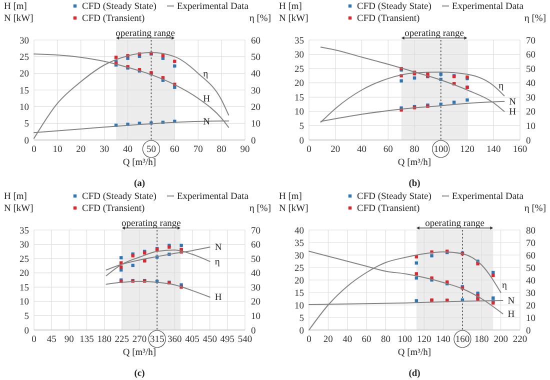 This screenshot has width=550, height=380. What do you see at coordinates (388, 150) in the screenshot?
I see `x-tick-label: 60` at bounding box center [388, 150].